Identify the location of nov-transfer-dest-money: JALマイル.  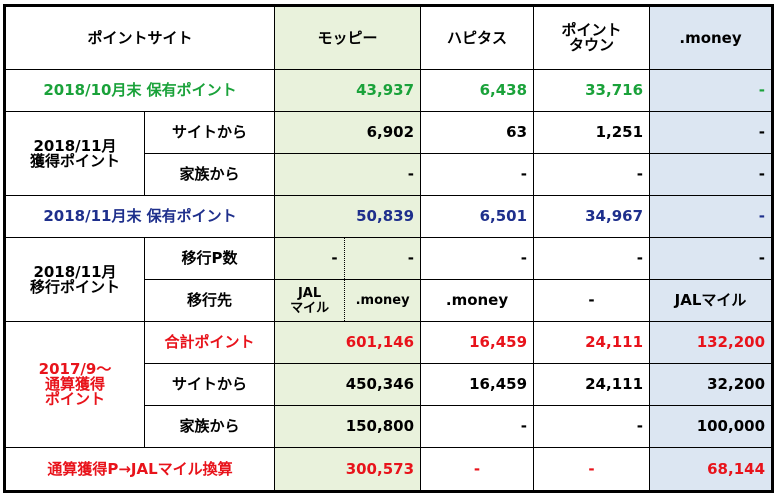
(711, 300).